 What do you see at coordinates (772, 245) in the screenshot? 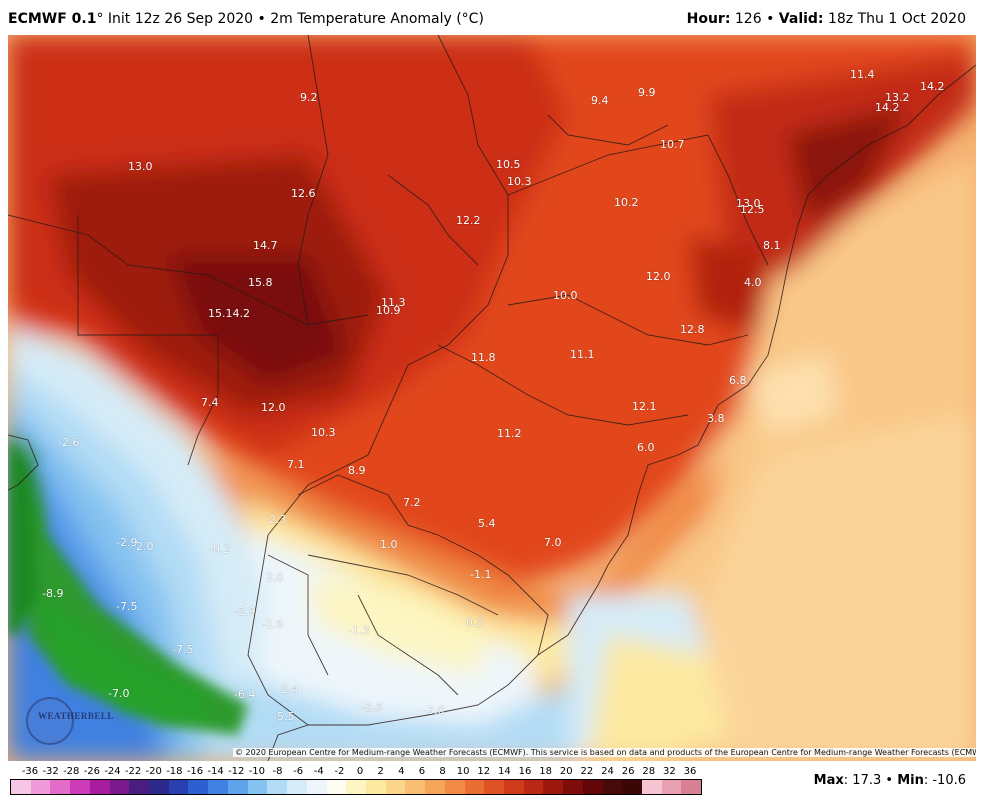
I see `anomaly-label: 8.1` at bounding box center [772, 245].